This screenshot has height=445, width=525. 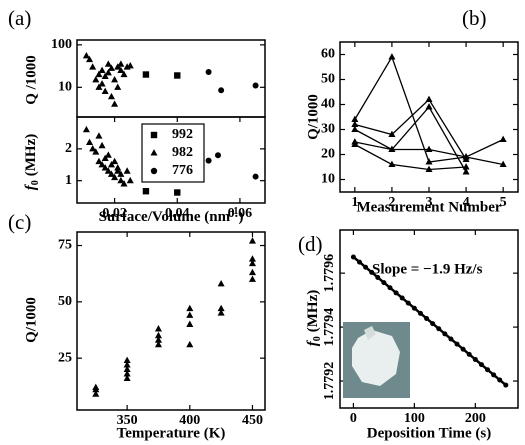 I want to click on x-label-superscript: -1, so click(x=234, y=211).